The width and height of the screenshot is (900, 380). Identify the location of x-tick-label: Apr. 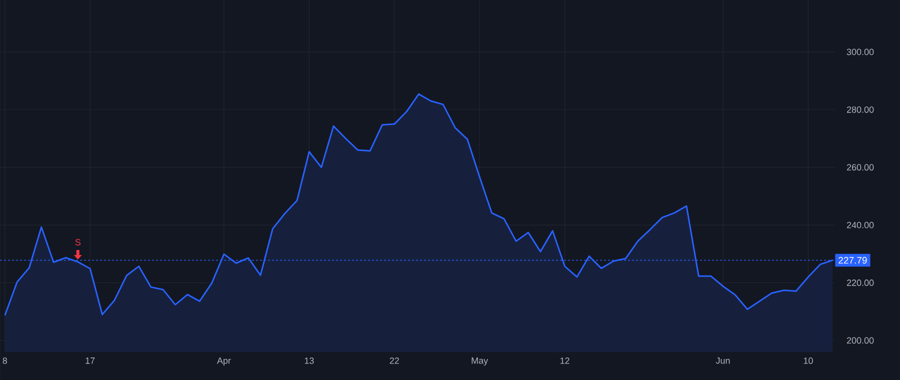
(223, 362).